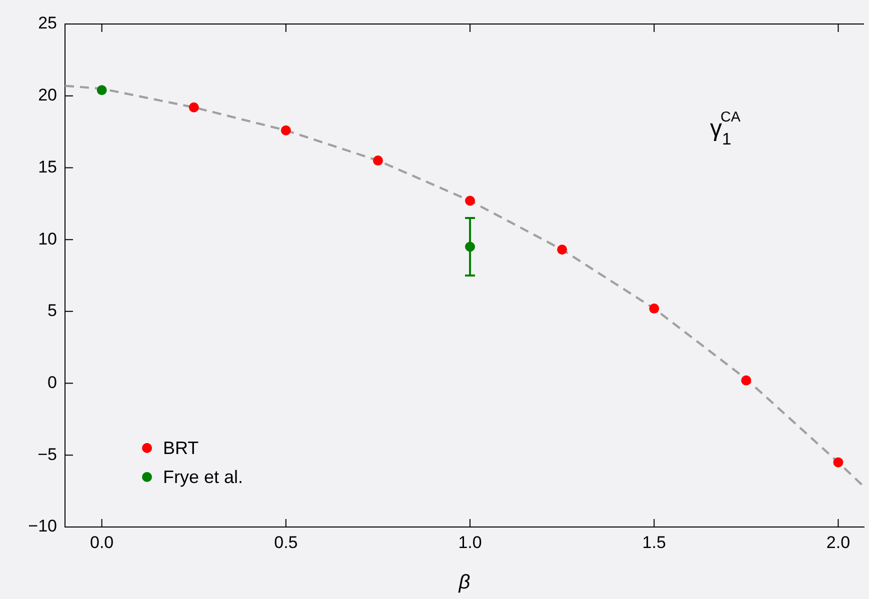  What do you see at coordinates (654, 542) in the screenshot?
I see `x-tick-label: 1.5` at bounding box center [654, 542].